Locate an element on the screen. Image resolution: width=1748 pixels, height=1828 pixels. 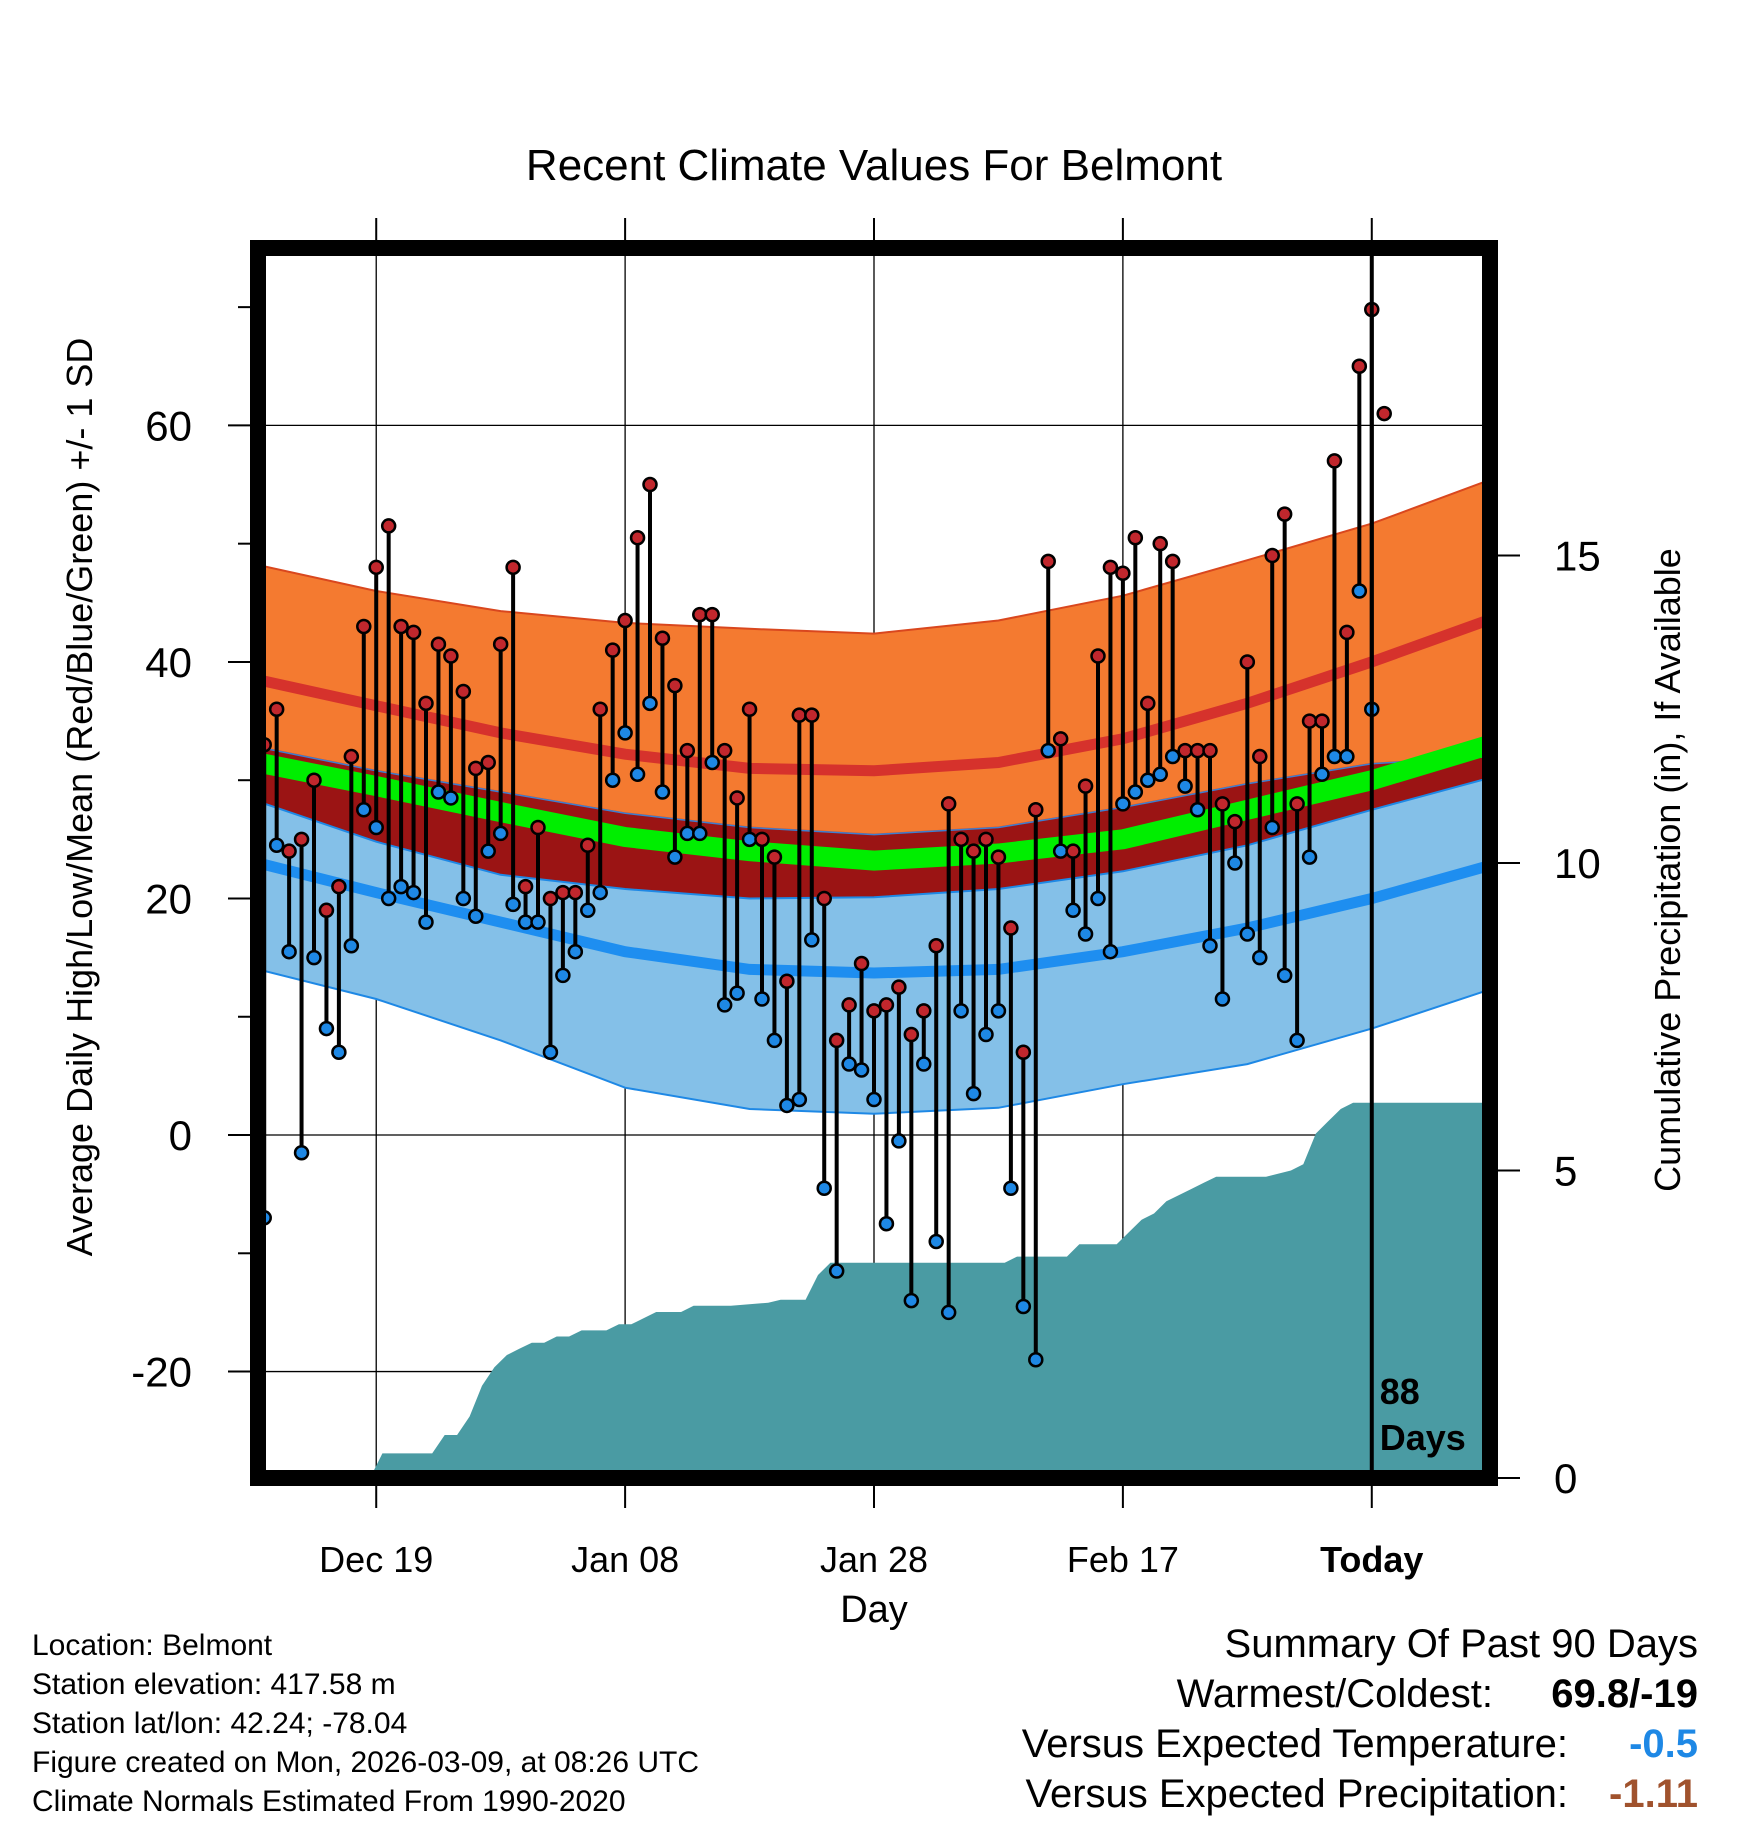
normal-mean-line is located at coordinates (874, 803).